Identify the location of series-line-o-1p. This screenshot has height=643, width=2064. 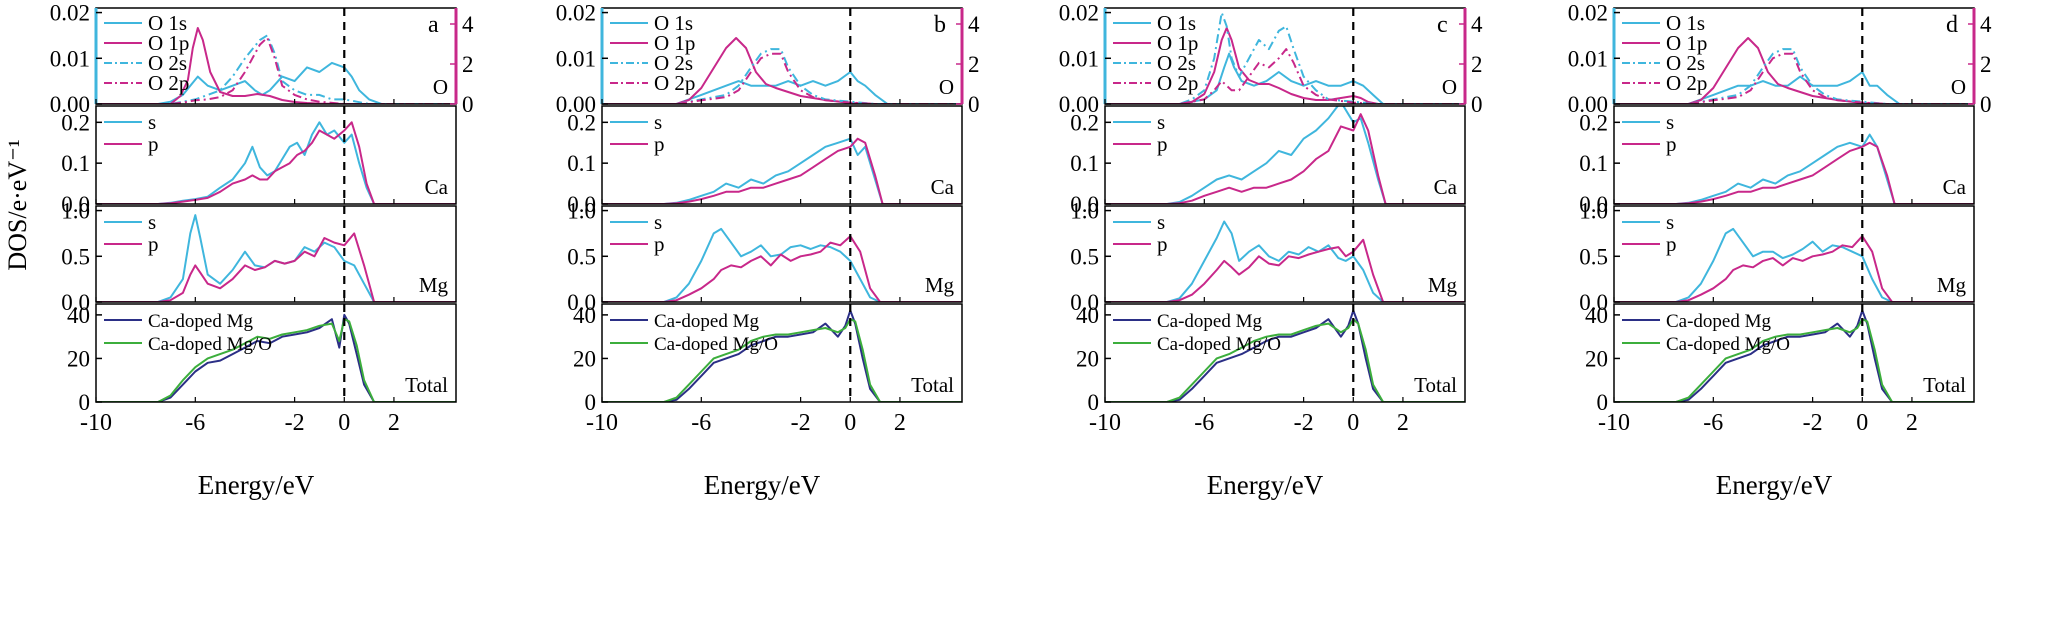
(1285, 65).